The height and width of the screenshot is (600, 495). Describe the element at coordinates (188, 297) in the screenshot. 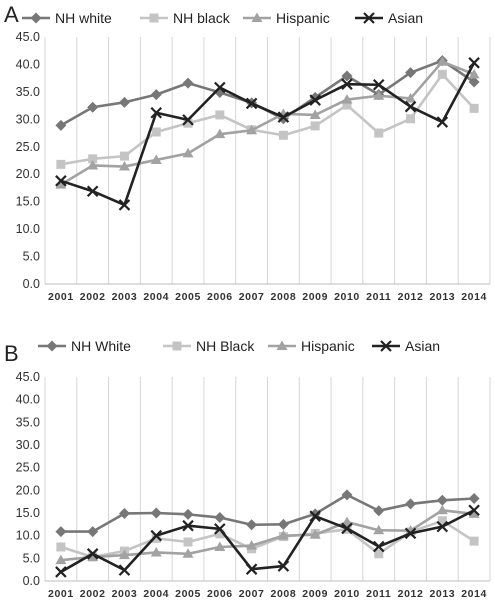

I see `x-tick-label: 2005` at that location.